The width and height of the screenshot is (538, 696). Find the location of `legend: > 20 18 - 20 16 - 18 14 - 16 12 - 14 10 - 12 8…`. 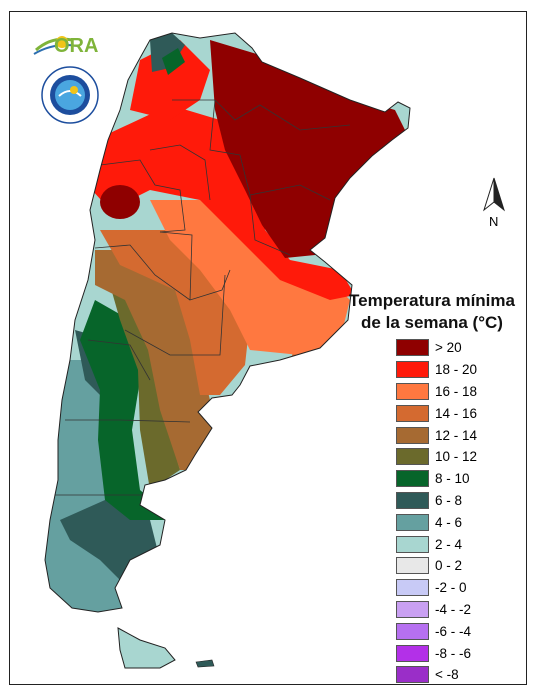

legend: > 20 18 - 20 16 - 18 14 - 16 12 - 14 10 - 12 8… is located at coordinates (451, 511).